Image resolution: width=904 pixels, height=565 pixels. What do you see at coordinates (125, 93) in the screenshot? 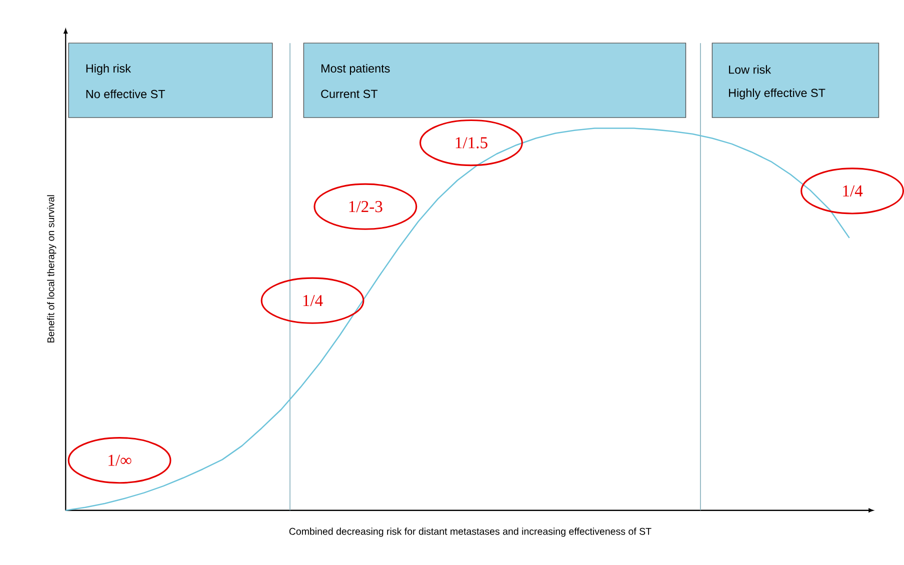
I see `text: No effective ST` at bounding box center [125, 93].